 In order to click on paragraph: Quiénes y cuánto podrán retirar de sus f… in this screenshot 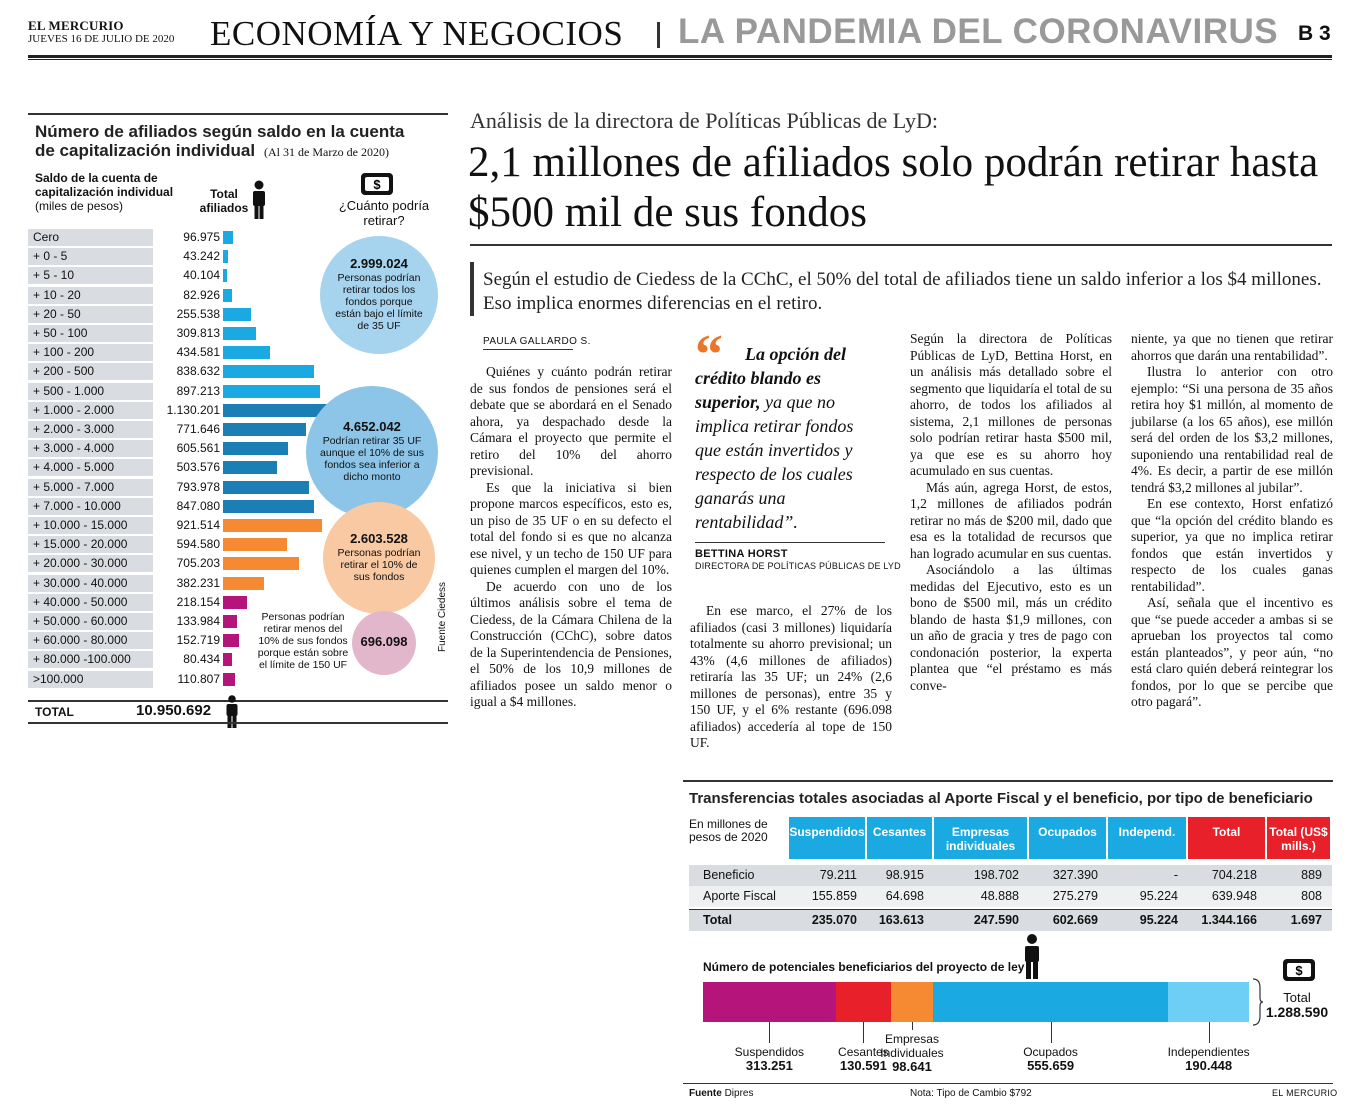, I will do `click(571, 421)`.